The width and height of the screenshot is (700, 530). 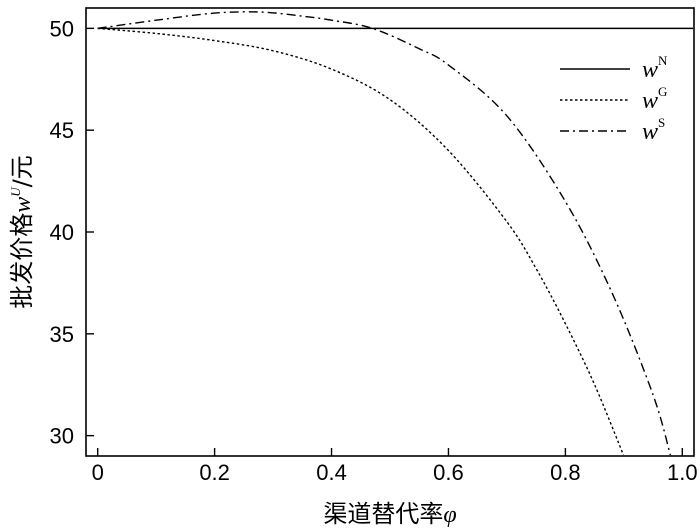 I want to click on legend-label-g: wG, so click(x=654, y=99).